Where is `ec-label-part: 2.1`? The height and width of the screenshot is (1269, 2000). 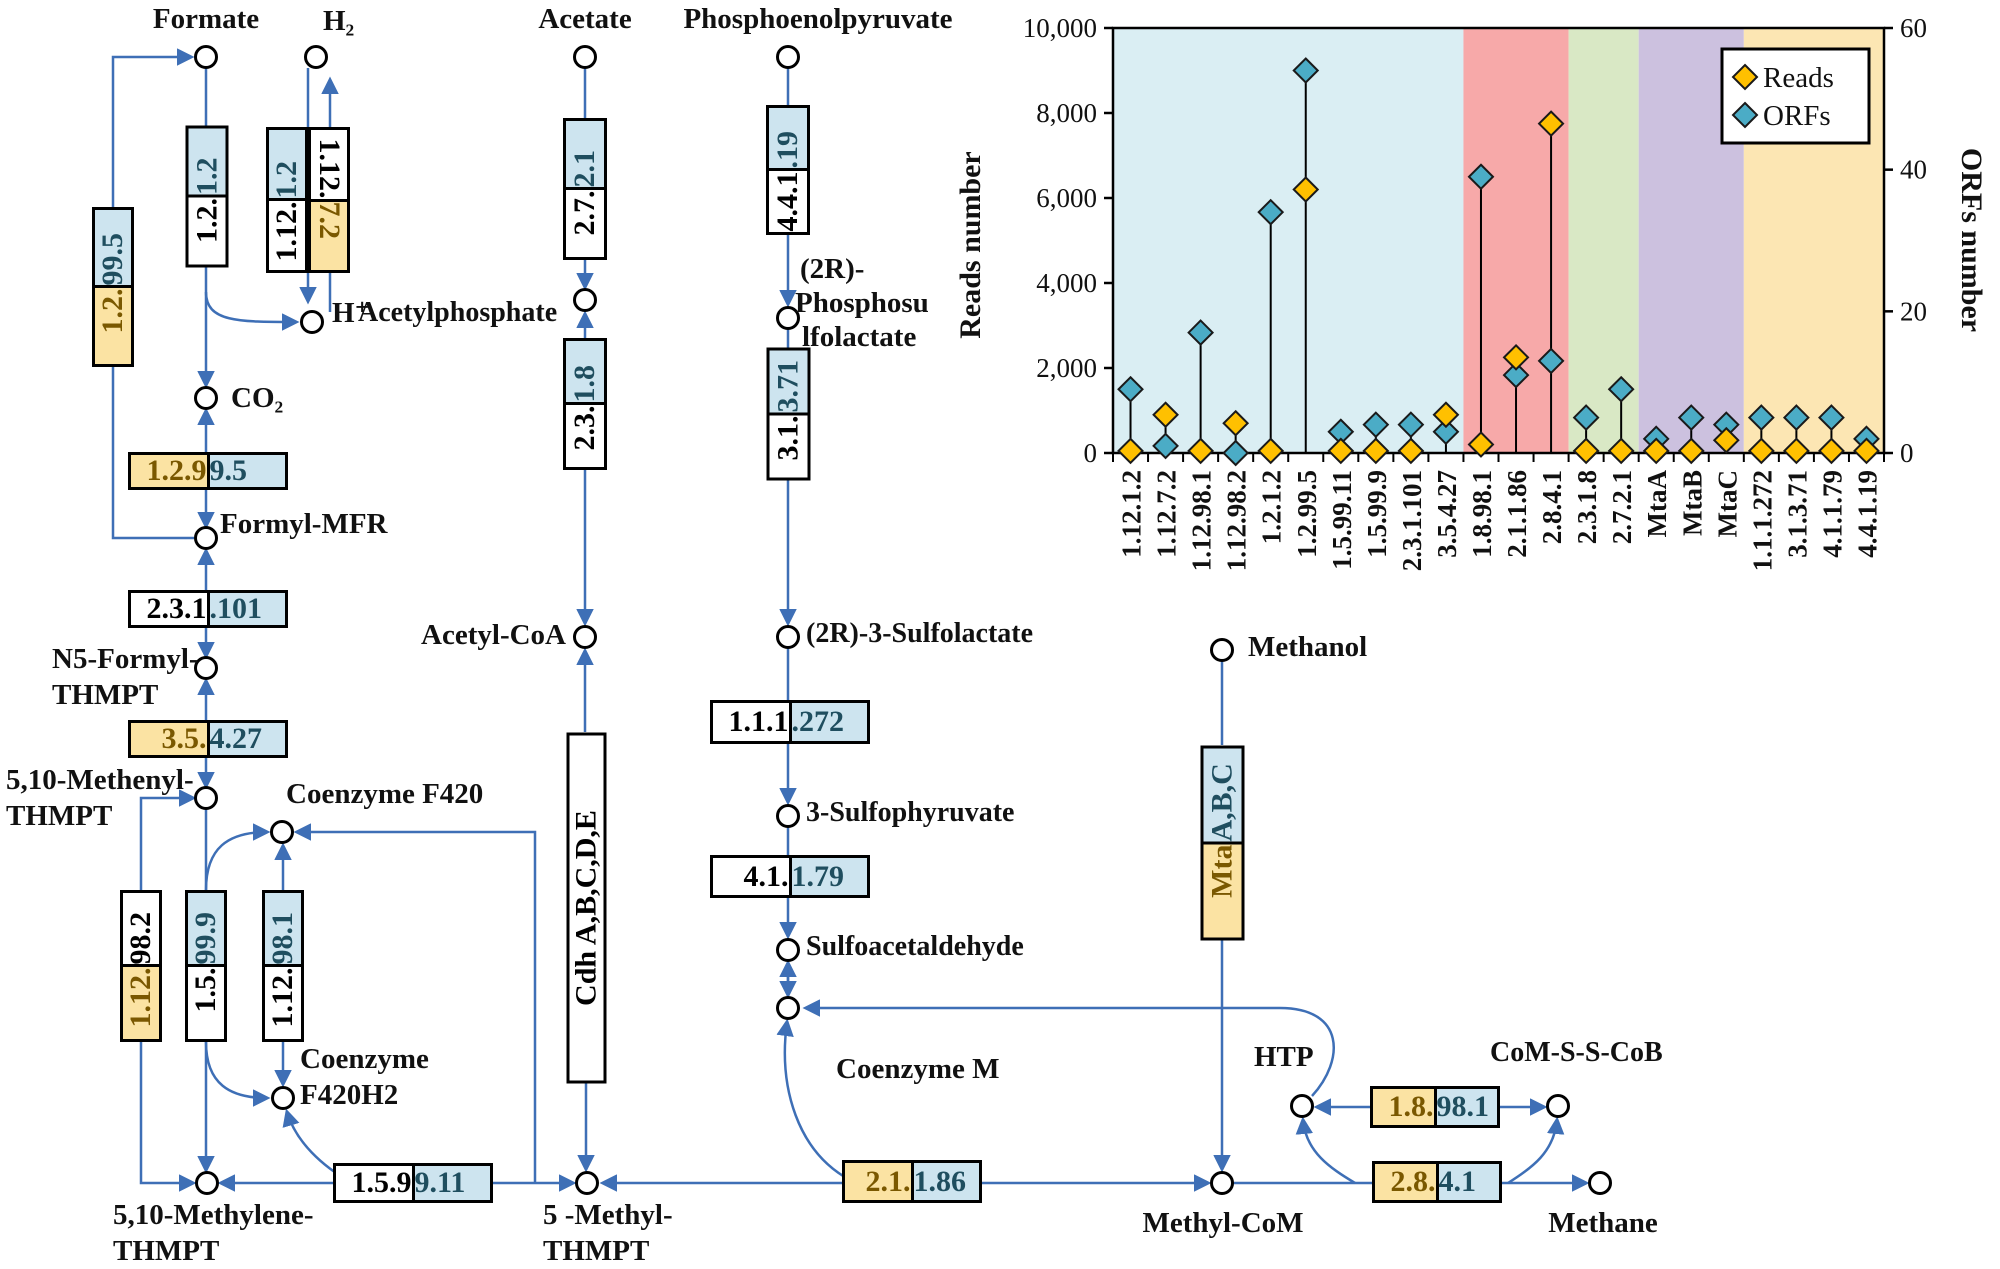 ec-label-part: 2.1 is located at coordinates (584, 169).